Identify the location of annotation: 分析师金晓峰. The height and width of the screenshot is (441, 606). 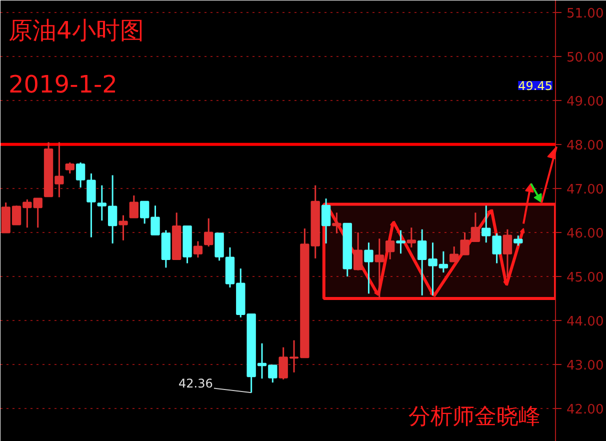
(474, 417).